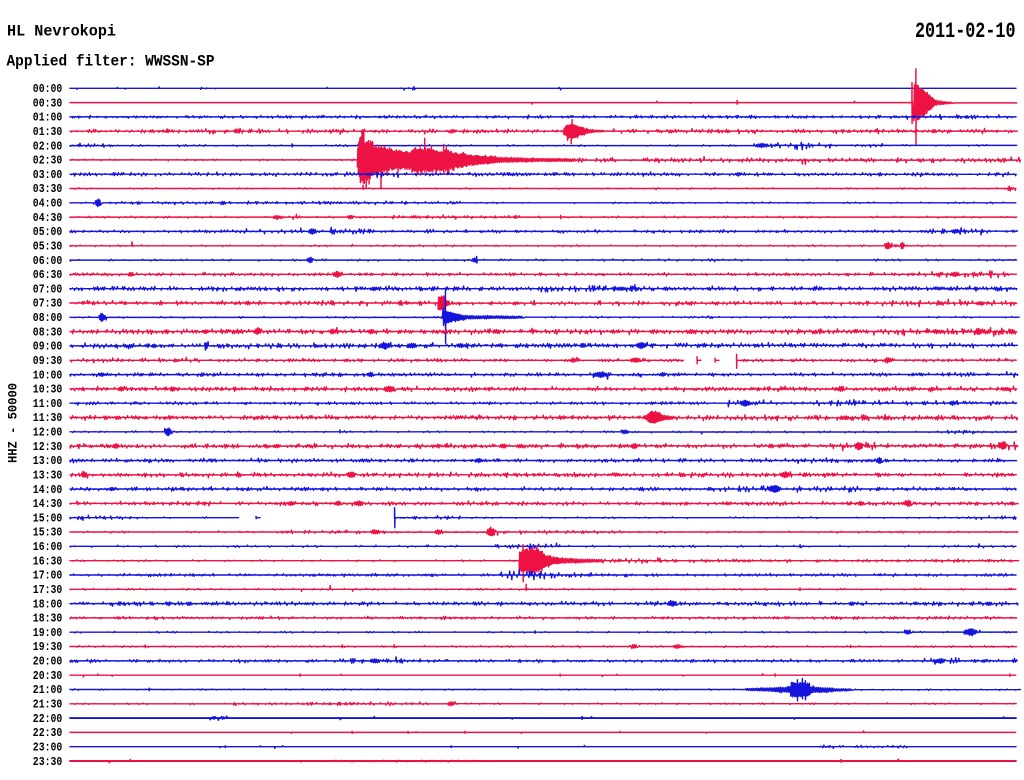 Image resolution: width=1024 pixels, height=780 pixels. Describe the element at coordinates (14, 423) in the screenshot. I see `svg-text: HHZ - 50000` at that location.